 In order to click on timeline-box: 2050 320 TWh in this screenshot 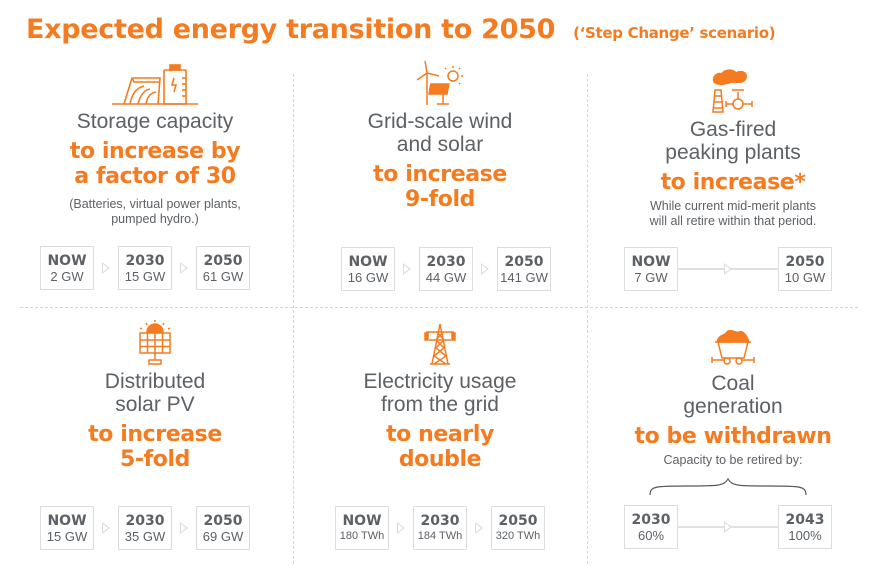, I will do `click(518, 528)`.